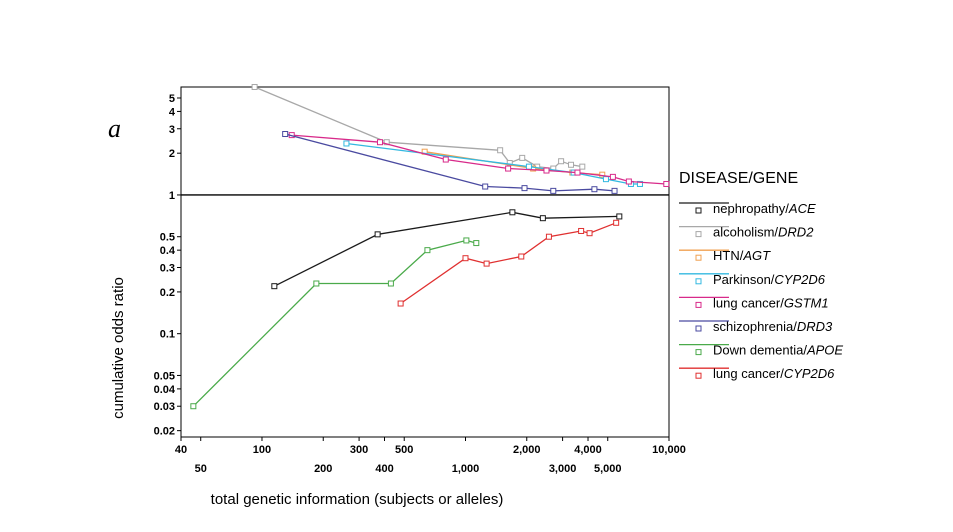  What do you see at coordinates (806, 302) in the screenshot?
I see `legend-gene: GSTM1` at bounding box center [806, 302].